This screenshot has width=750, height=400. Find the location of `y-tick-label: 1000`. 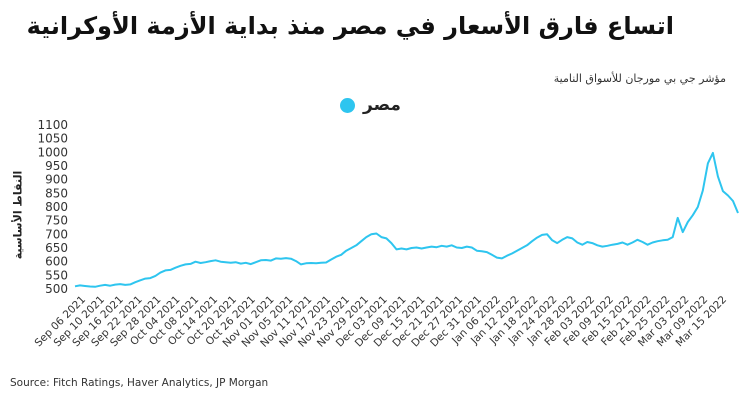

y-tick-label: 1000 is located at coordinates (52, 152).